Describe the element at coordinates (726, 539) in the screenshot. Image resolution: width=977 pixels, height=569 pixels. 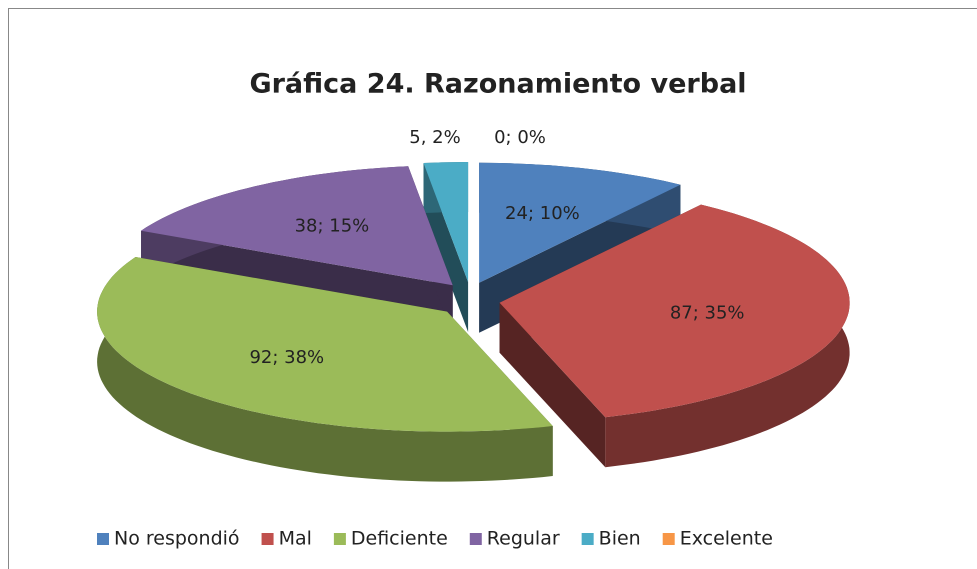
I see `legend-label: Excelente` at that location.